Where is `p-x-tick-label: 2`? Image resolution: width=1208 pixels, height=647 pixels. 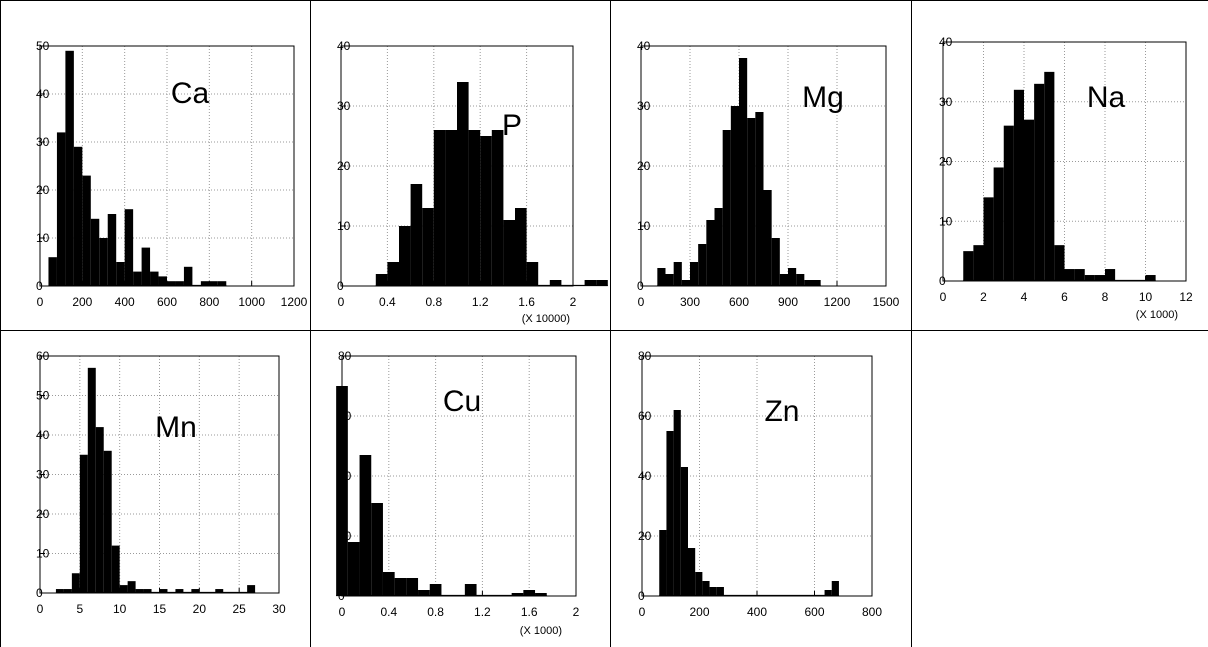
p-x-tick-label: 2 is located at coordinates (573, 302).